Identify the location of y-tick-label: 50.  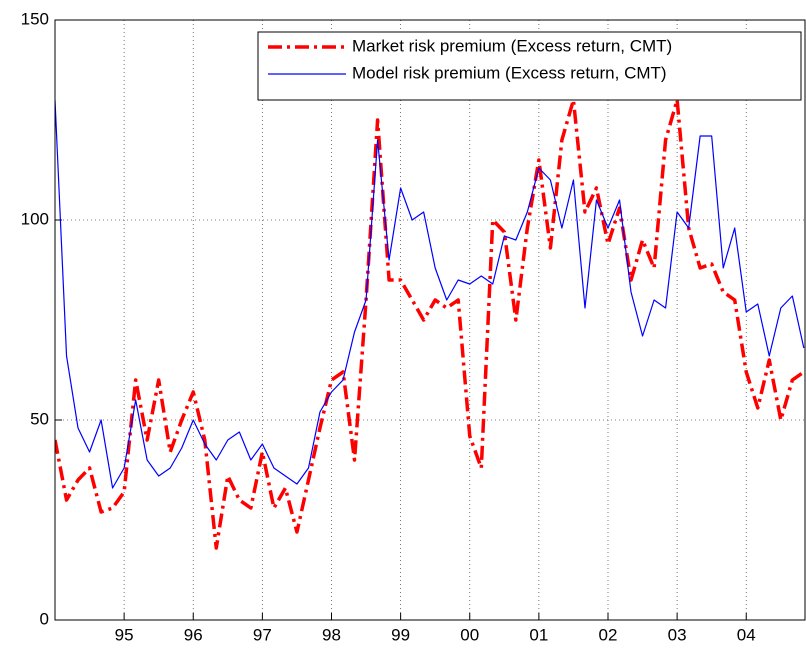
(39, 418).